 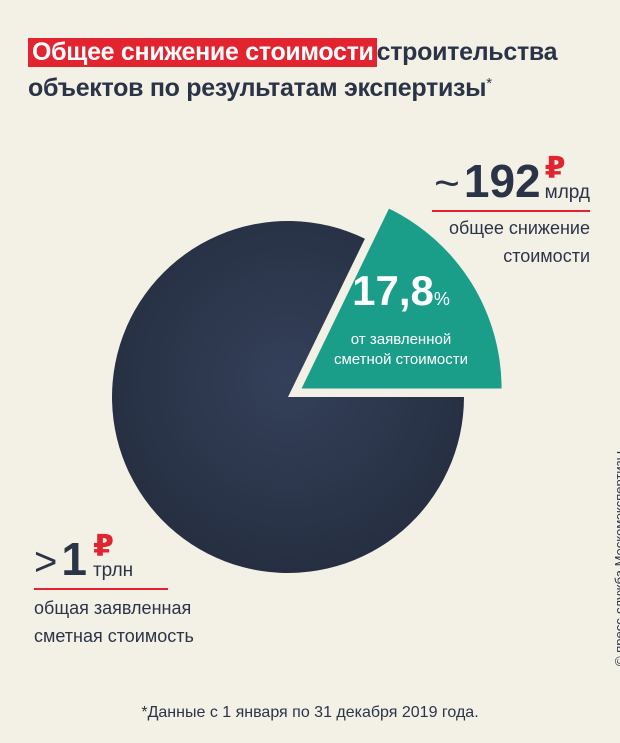 What do you see at coordinates (441, 299) in the screenshot?
I see `share-unit: %` at bounding box center [441, 299].